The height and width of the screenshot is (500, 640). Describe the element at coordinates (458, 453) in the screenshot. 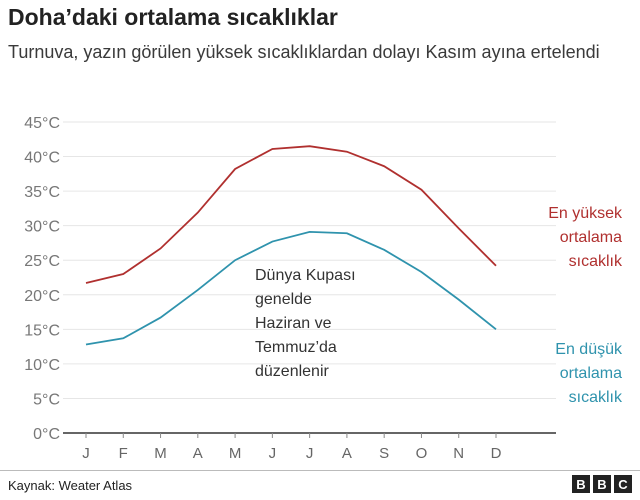

I see `x-tick-label: N` at that location.